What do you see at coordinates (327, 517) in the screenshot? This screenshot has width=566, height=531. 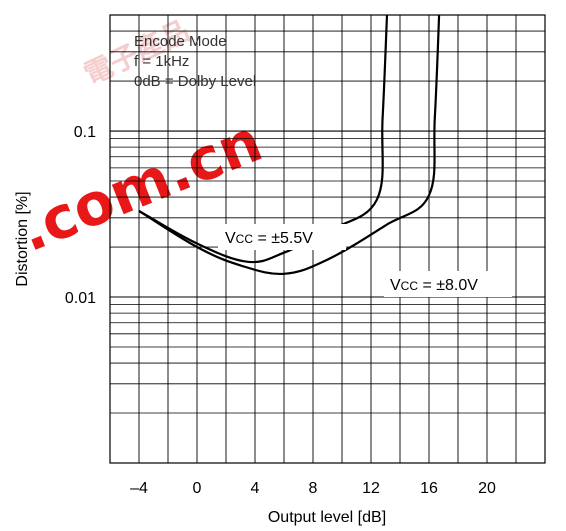 I see `x-axis-label: Output level [dB]` at bounding box center [327, 517].